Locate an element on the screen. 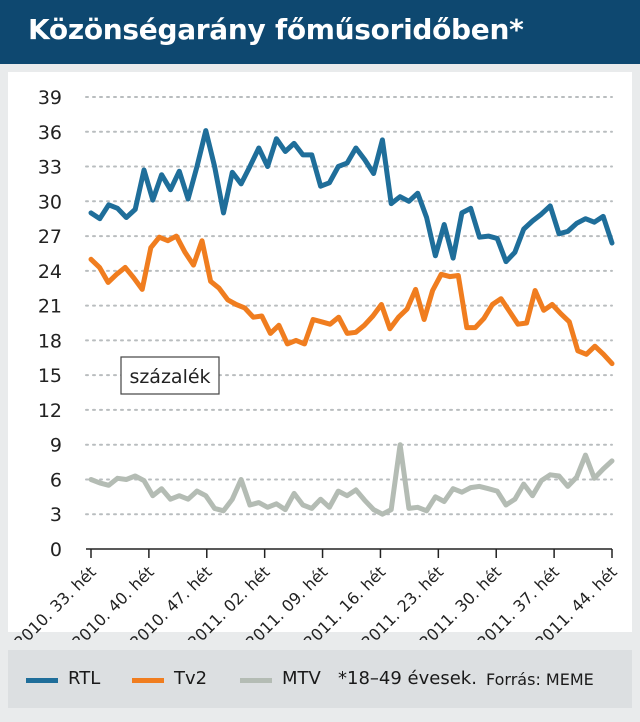 This screenshot has height=722, width=640. y-tick-label: 9 is located at coordinates (56, 446).